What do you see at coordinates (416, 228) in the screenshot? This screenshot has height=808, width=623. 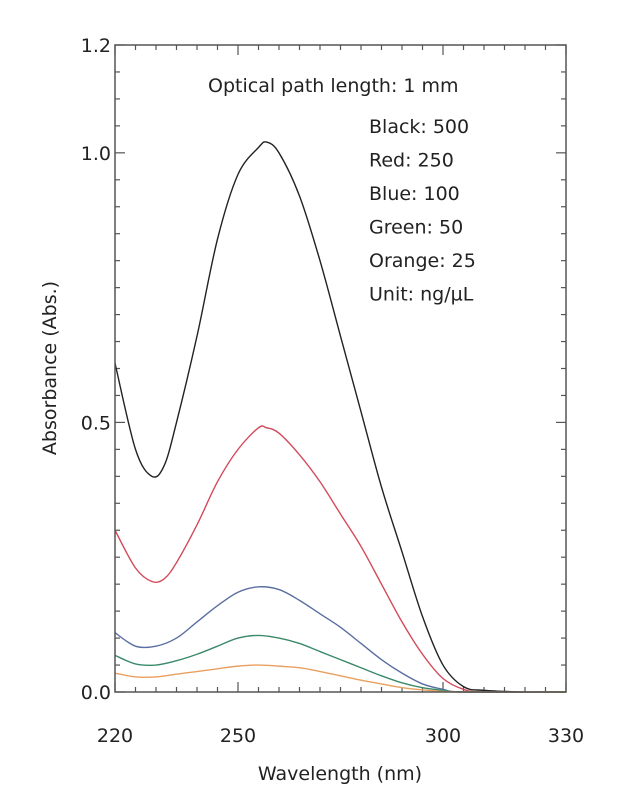 I see `legend-line: Green: 50` at bounding box center [416, 228].